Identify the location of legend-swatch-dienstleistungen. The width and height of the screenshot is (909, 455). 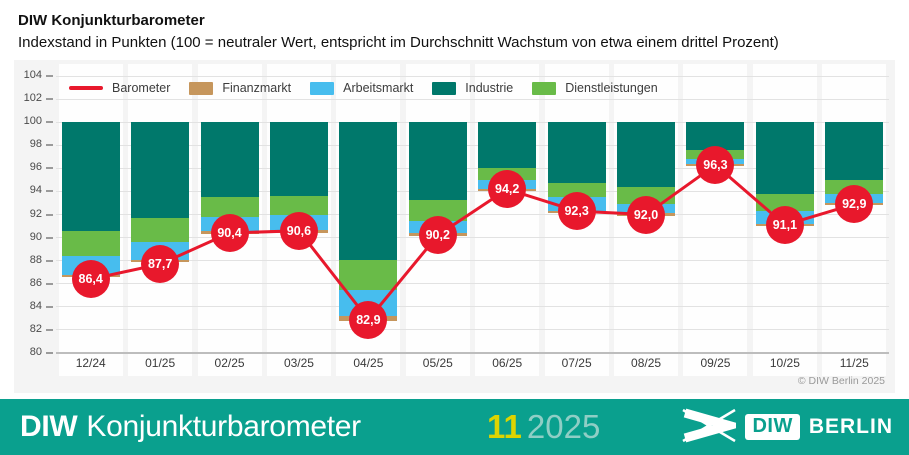
(544, 88).